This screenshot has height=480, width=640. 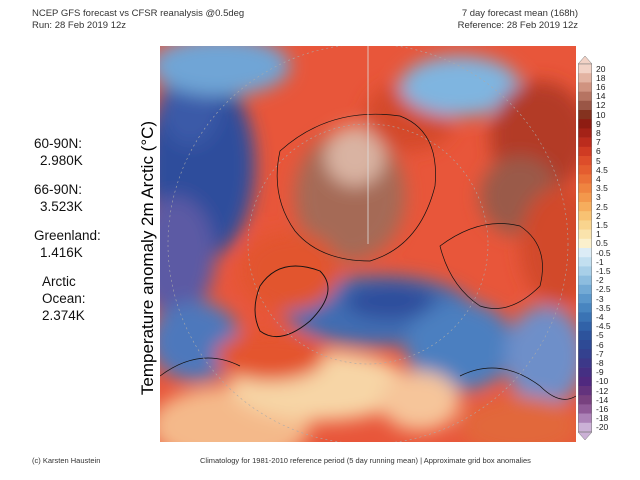 I want to click on colorbar-tick-label: 12, so click(x=601, y=105).